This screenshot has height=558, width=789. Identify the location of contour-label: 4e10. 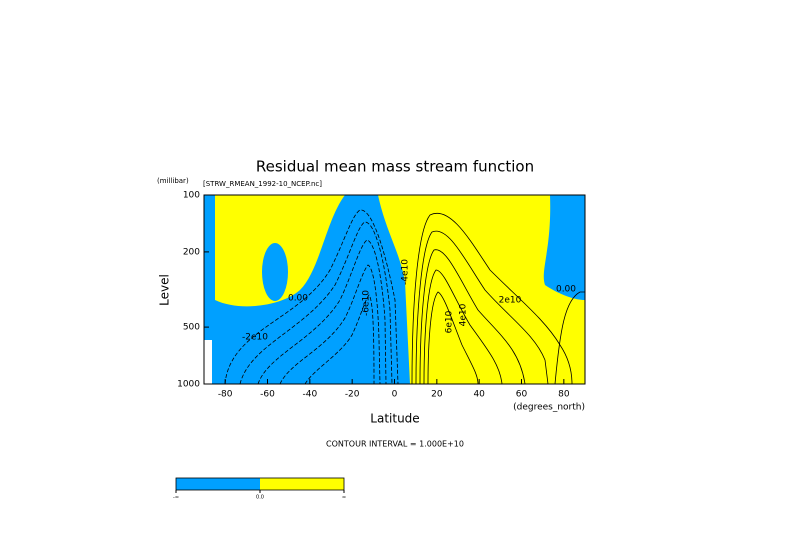
(464, 314).